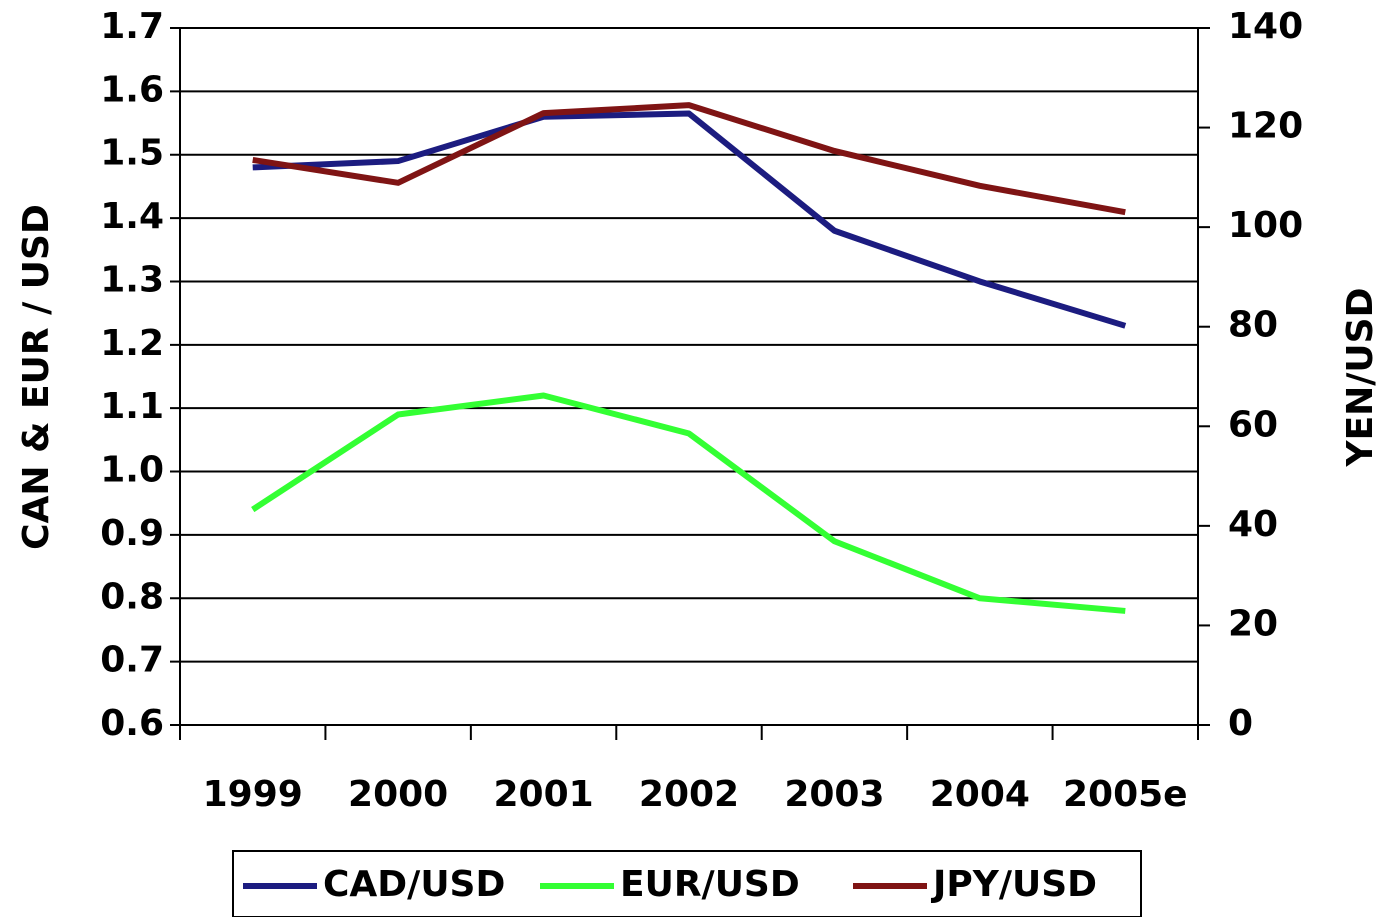 This screenshot has width=1386, height=917. I want to click on y2-tick-label: 100, so click(1265, 225).